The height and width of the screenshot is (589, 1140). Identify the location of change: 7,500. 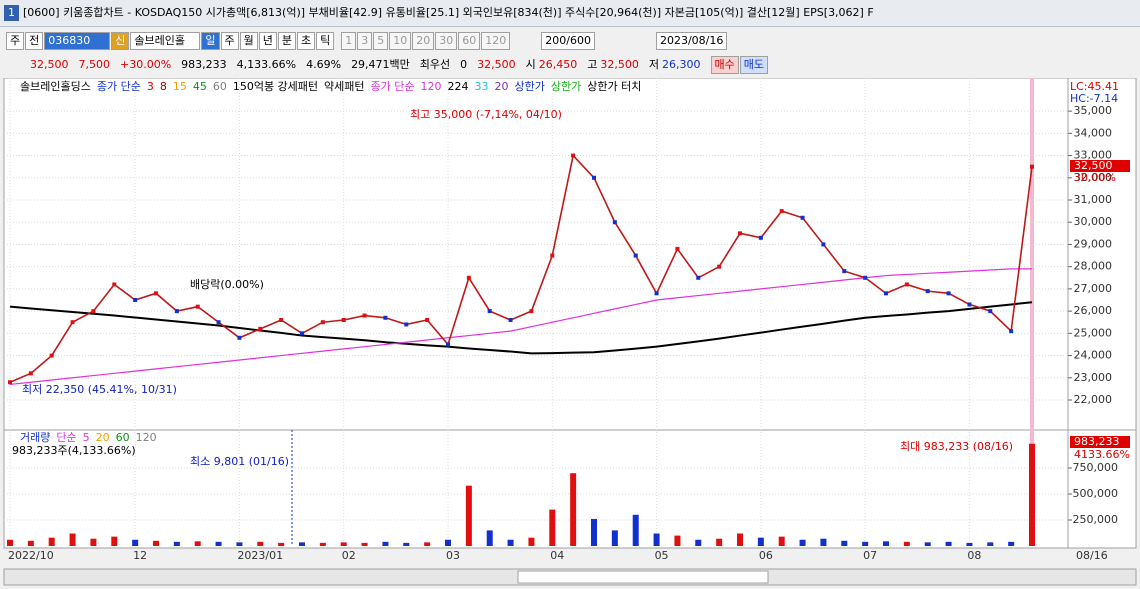
(94, 64).